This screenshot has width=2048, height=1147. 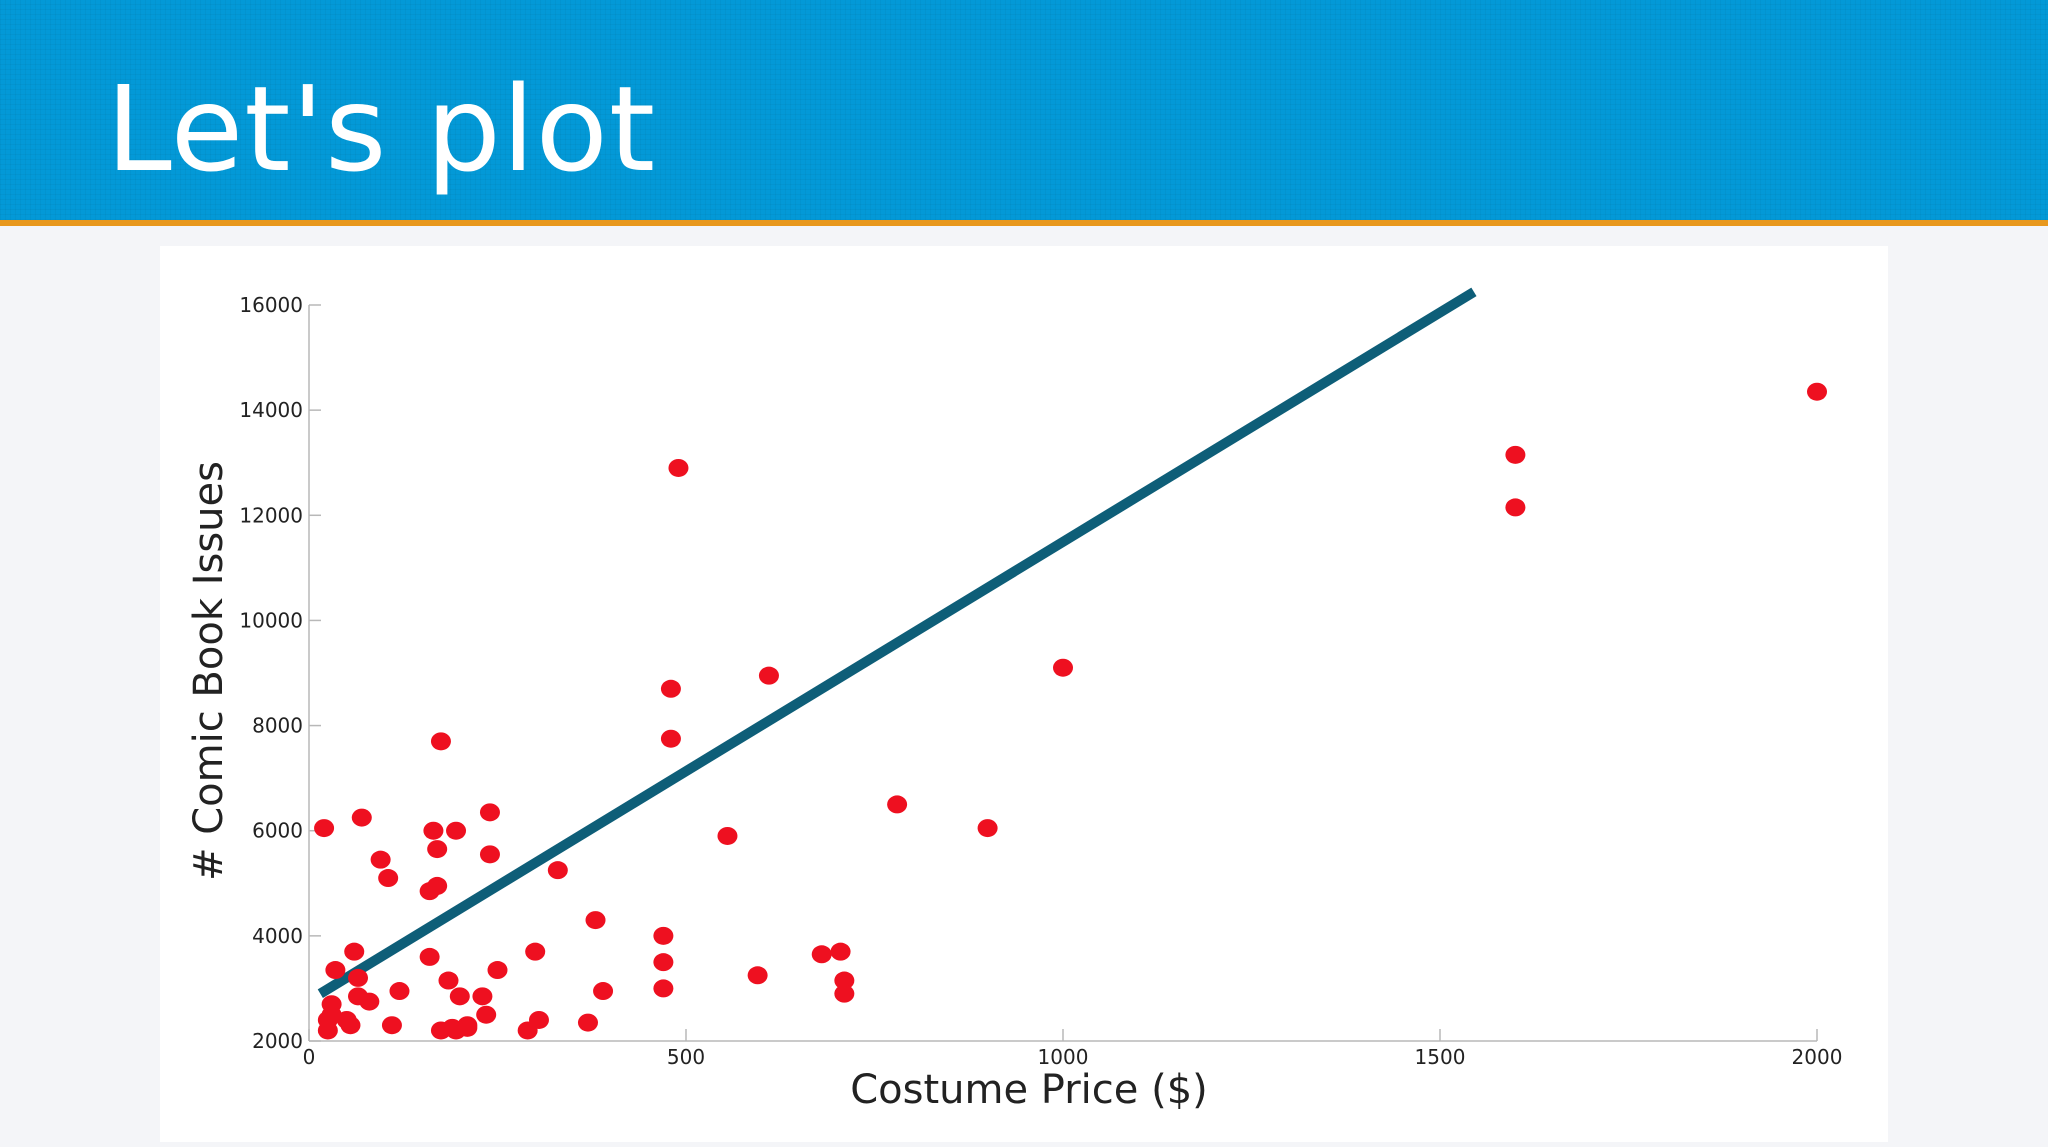 I want to click on x-tick-label: 0, so click(x=309, y=1057).